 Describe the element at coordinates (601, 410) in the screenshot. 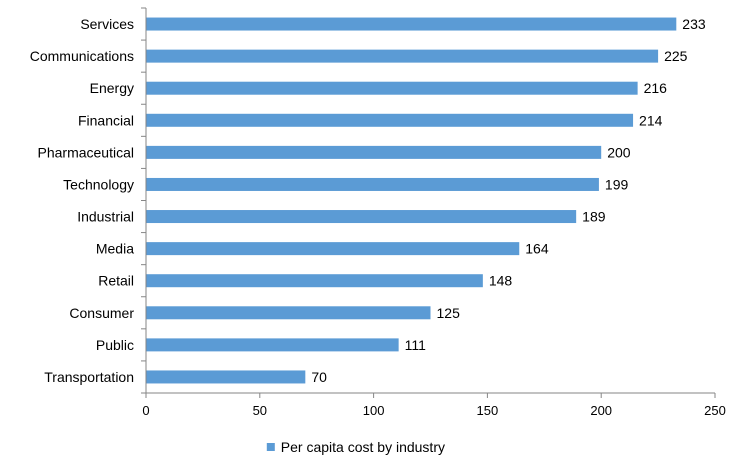

I see `x-tick-label-200: 200` at that location.